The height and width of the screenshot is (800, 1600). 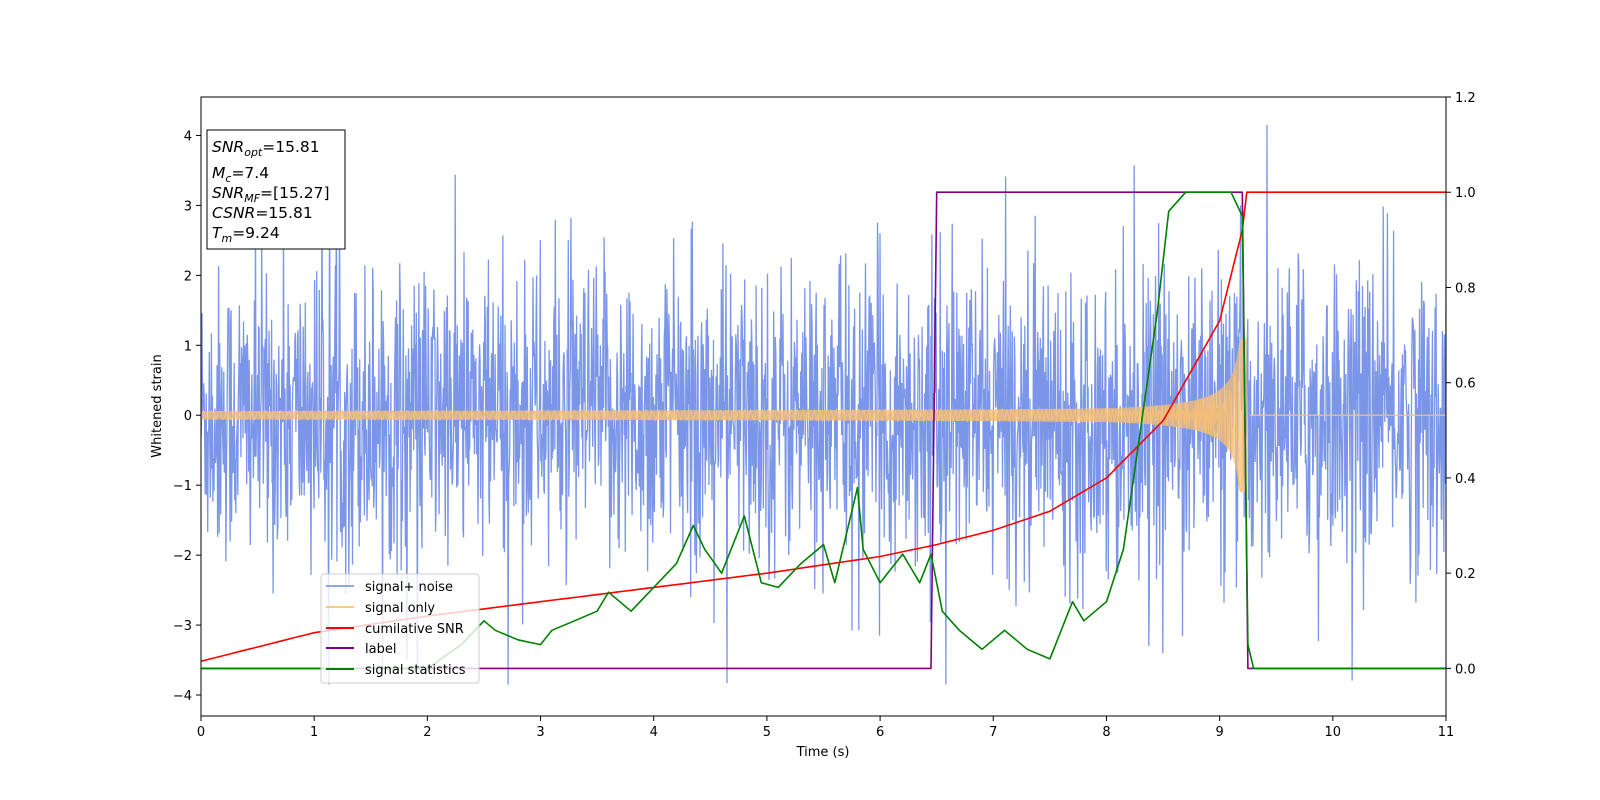 I want to click on y-axis-label: Whitened strain, so click(x=157, y=405).